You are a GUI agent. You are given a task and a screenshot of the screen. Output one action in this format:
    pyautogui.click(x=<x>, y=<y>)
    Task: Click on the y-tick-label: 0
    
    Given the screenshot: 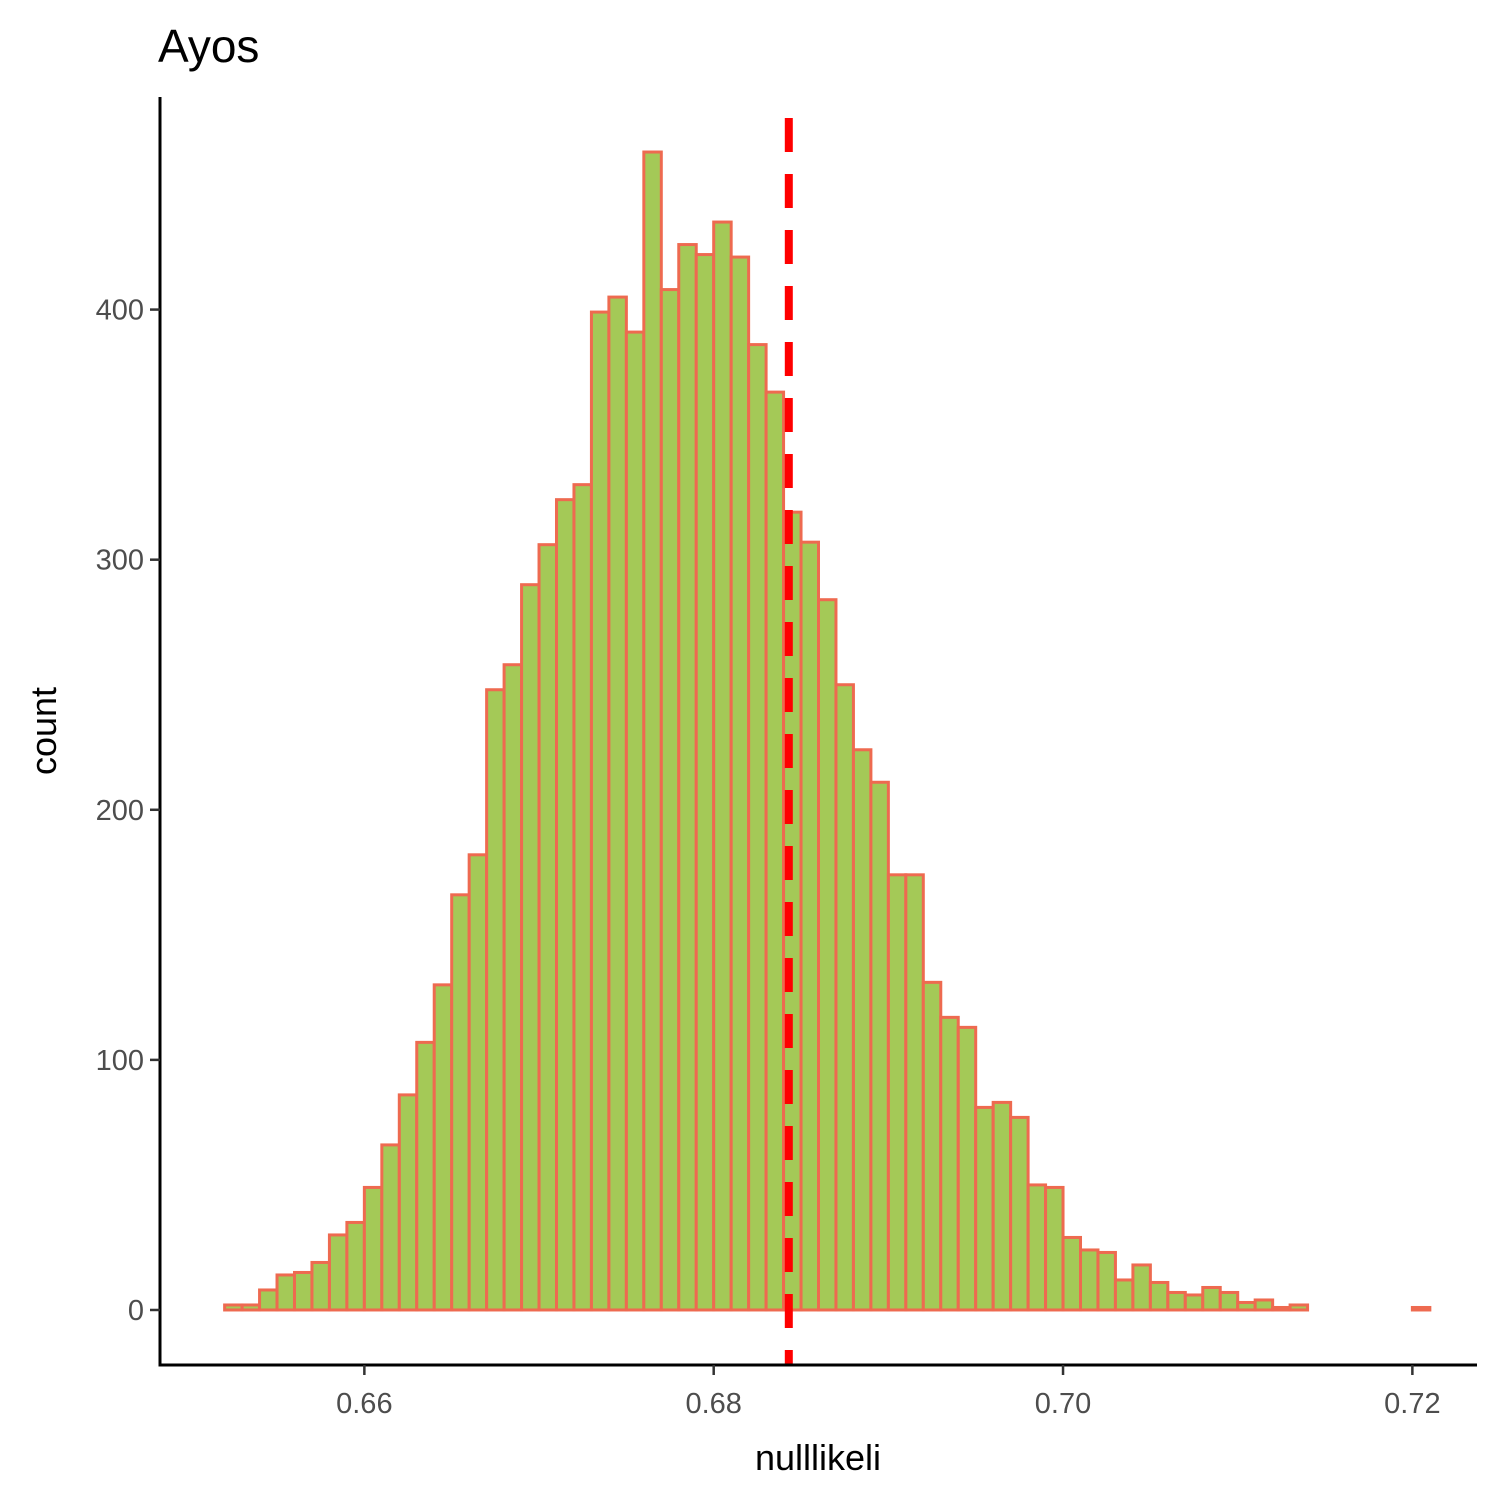 What is the action you would take?
    pyautogui.click(x=136, y=1311)
    